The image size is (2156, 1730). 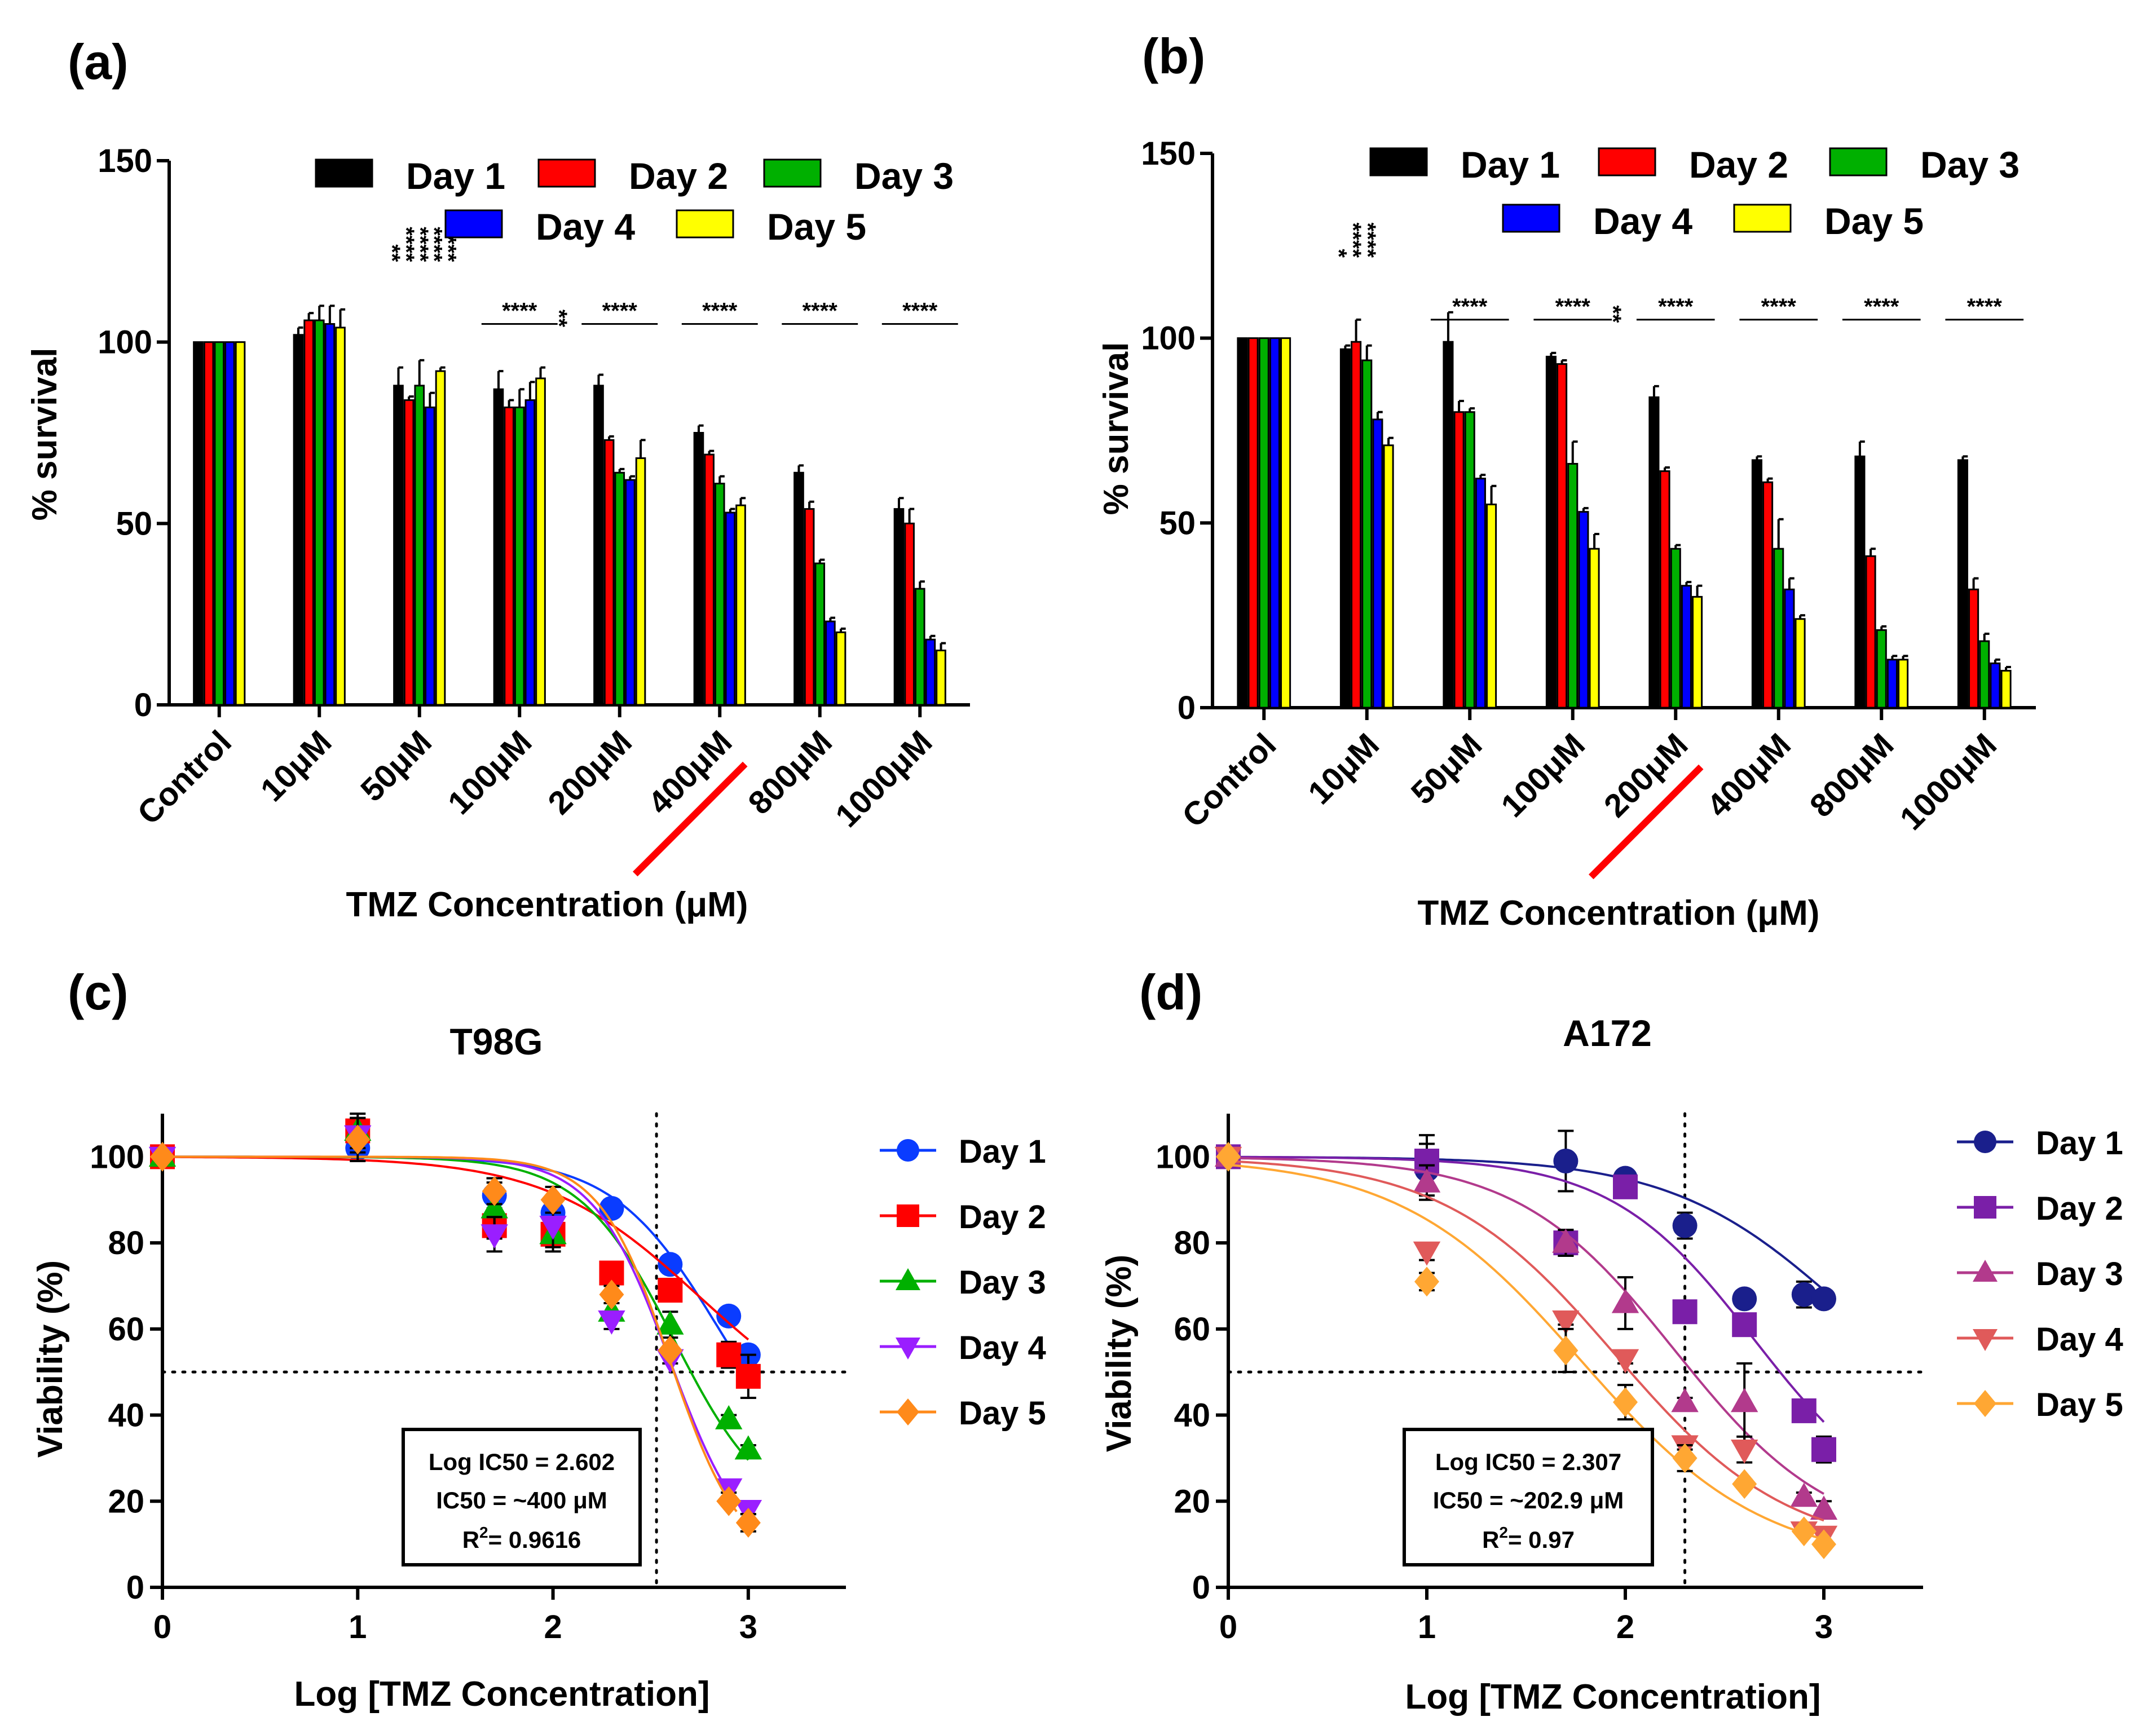 What do you see at coordinates (566, 173) in the screenshot?
I see `a-legend-swatch` at bounding box center [566, 173].